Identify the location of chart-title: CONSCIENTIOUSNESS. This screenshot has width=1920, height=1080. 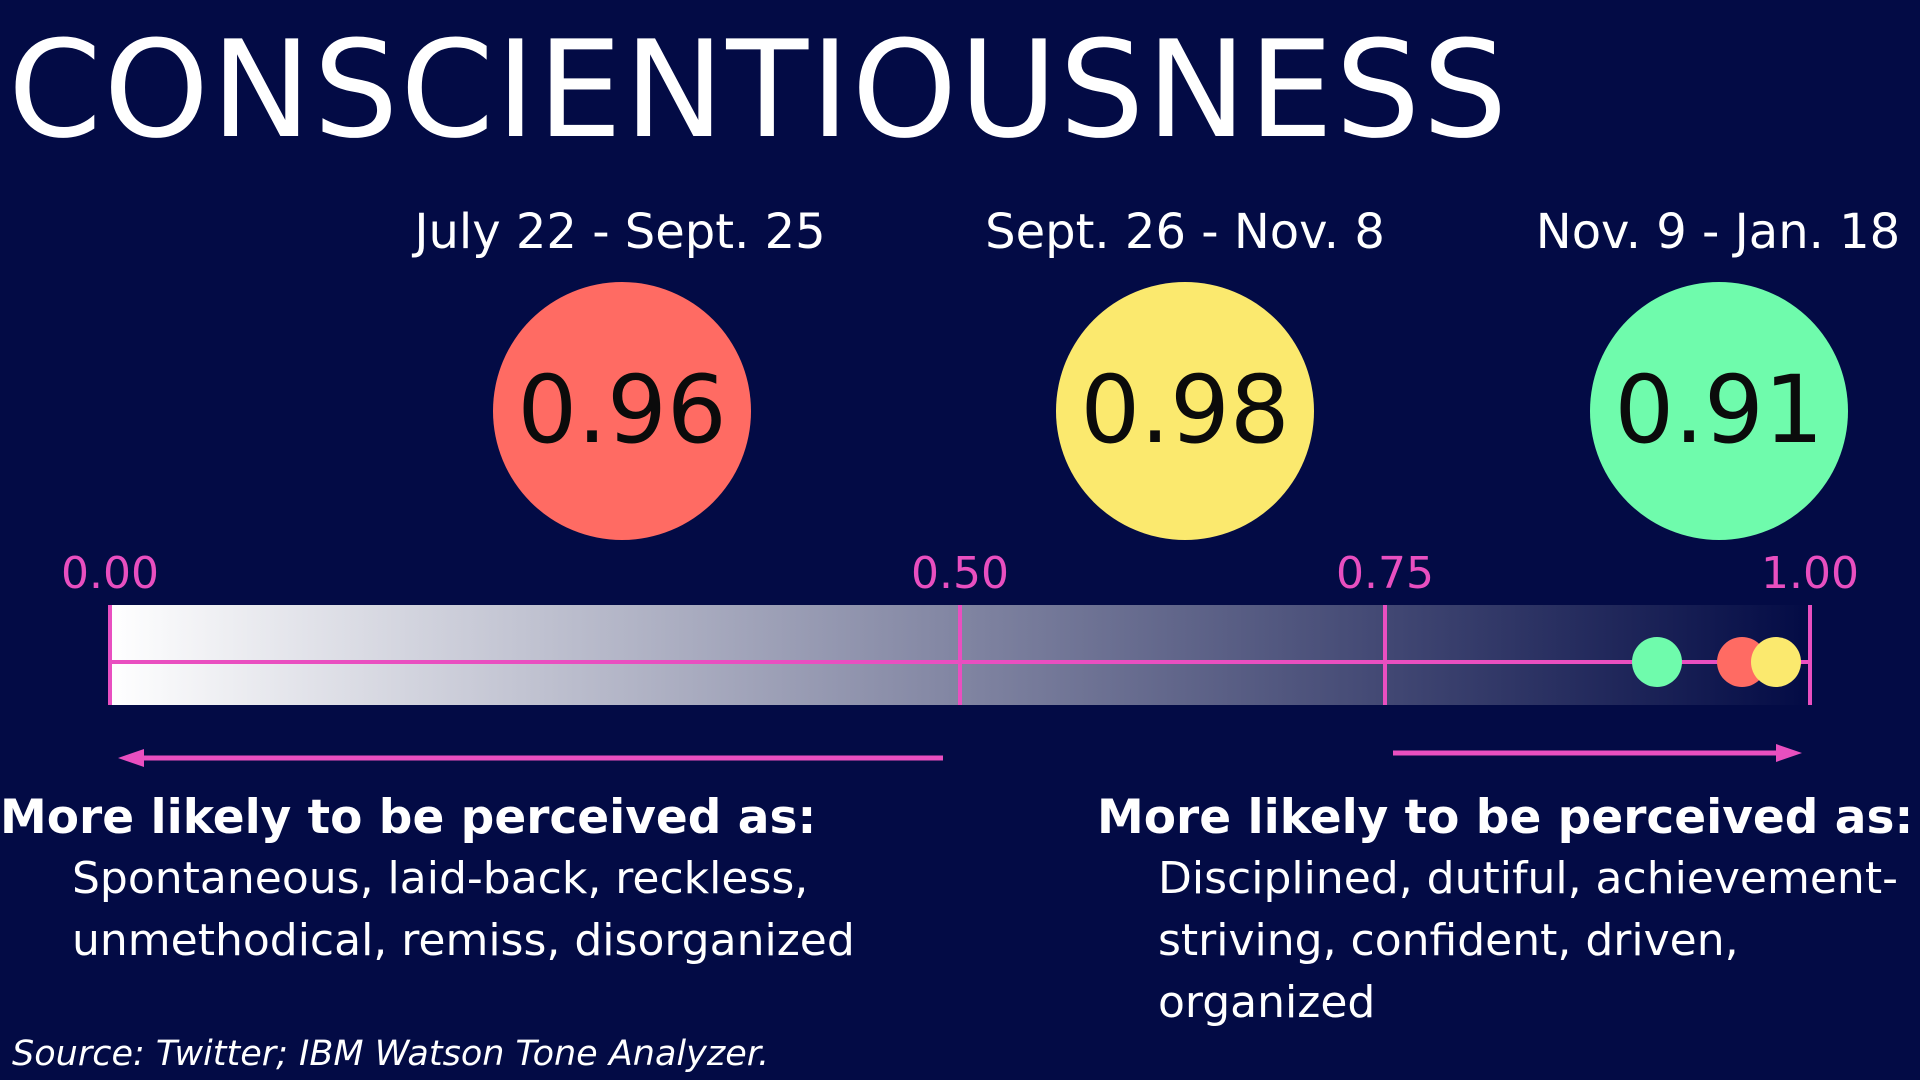
(759, 90).